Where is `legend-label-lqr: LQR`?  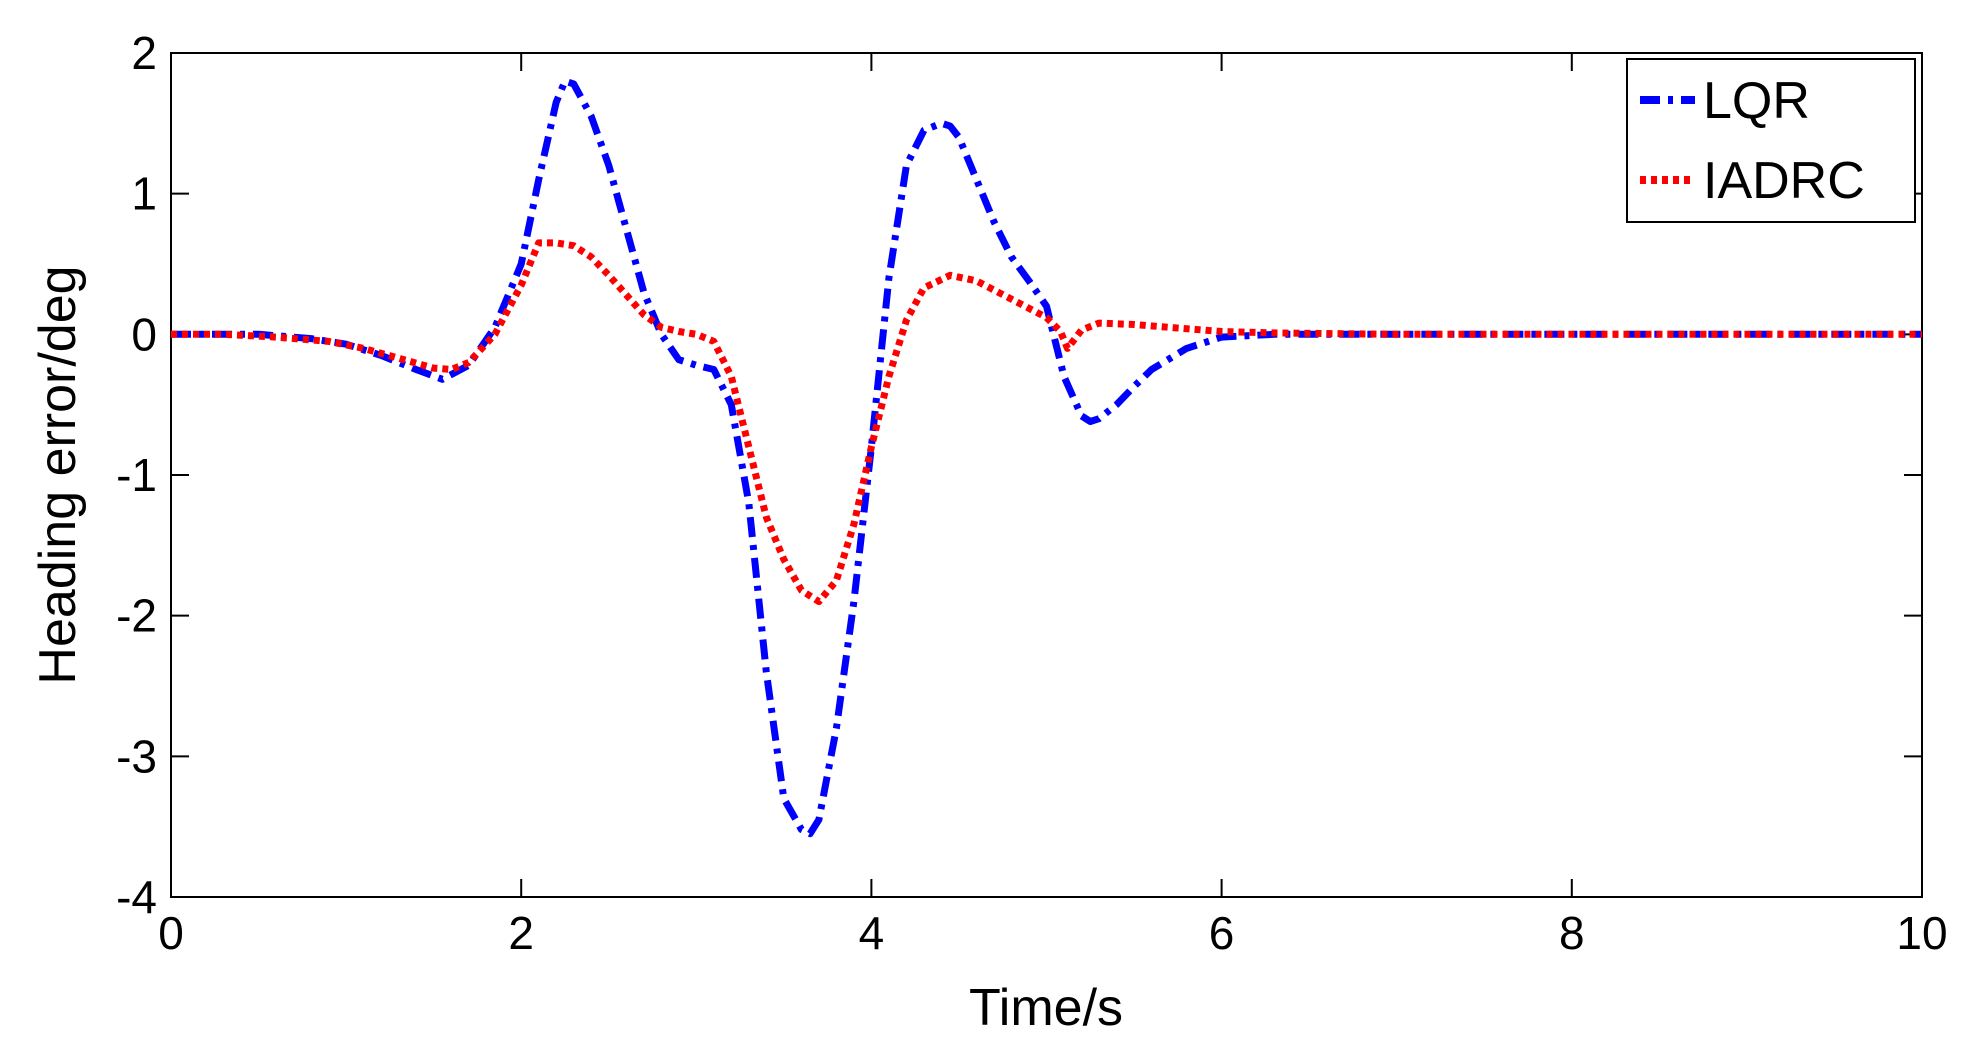
legend-label-lqr: LQR is located at coordinates (1756, 101).